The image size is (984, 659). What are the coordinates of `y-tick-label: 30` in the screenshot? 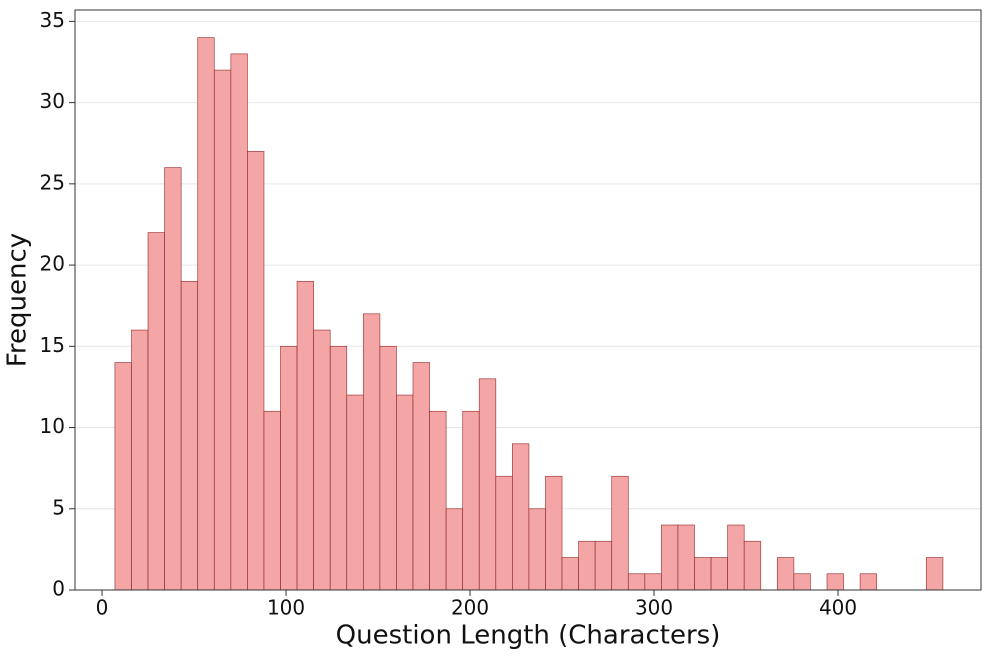 It's located at (52, 101).